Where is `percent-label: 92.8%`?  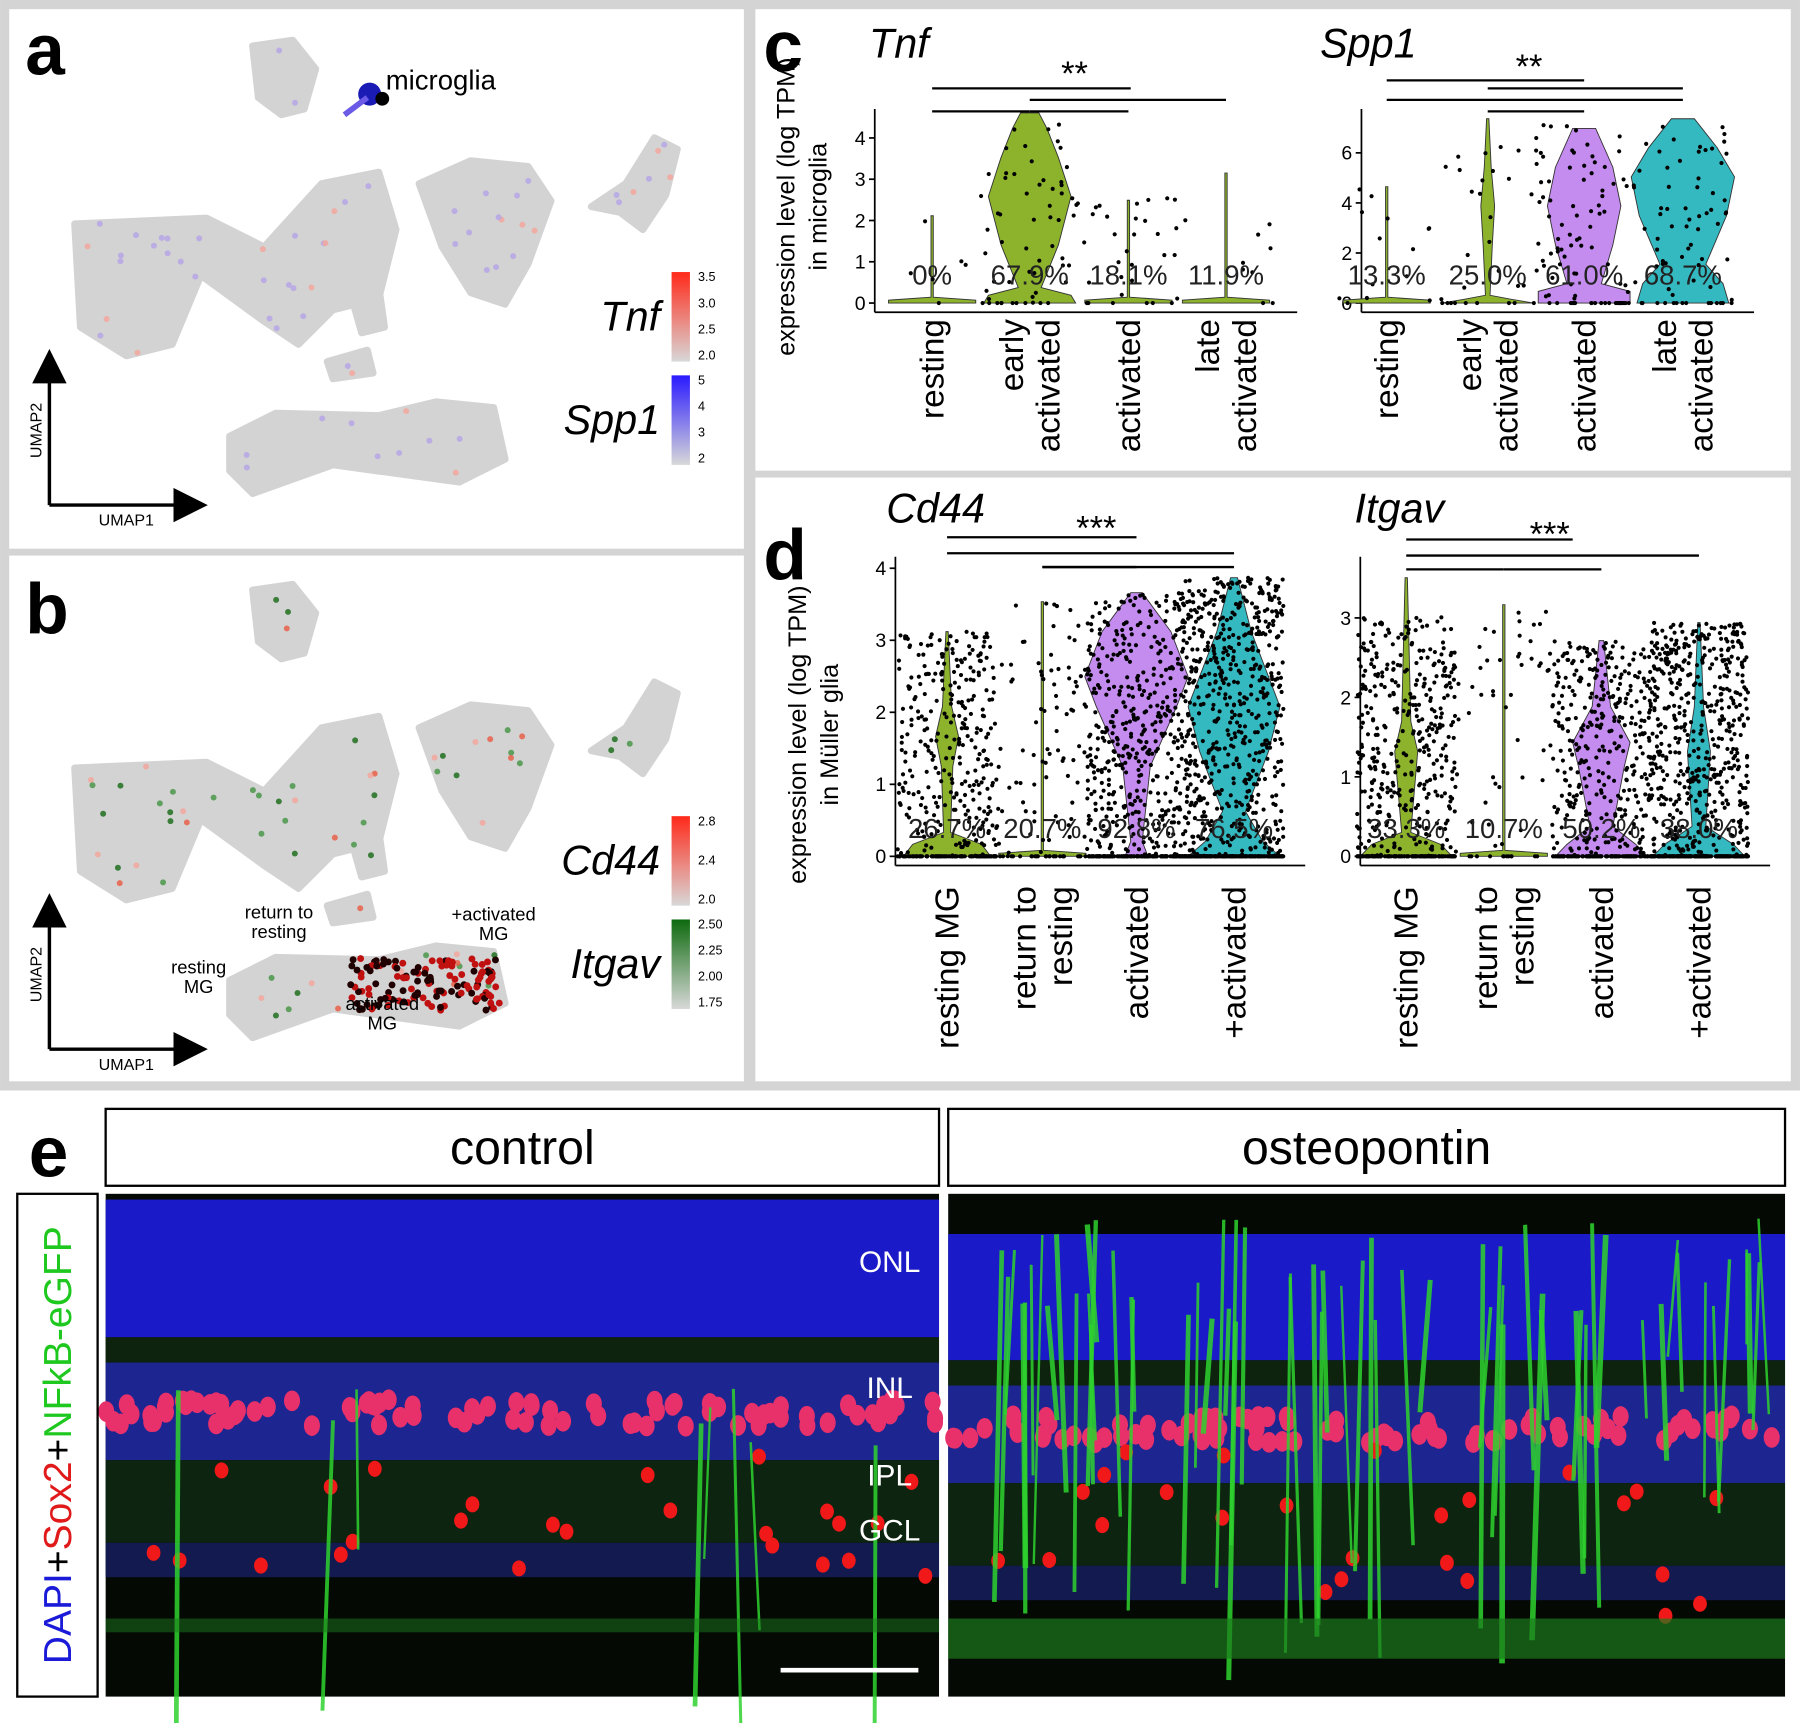 percent-label: 92.8% is located at coordinates (1136, 828).